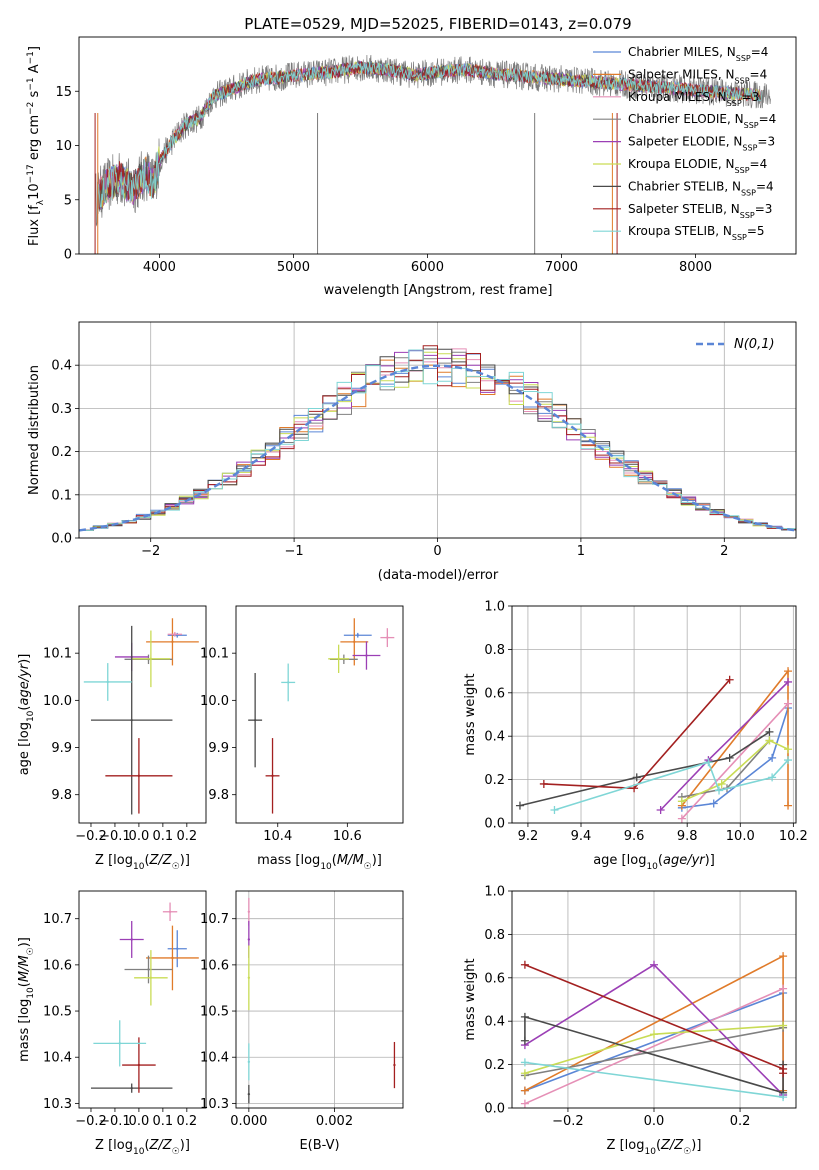 This screenshot has height=1170, width=819. What do you see at coordinates (319, 1145) in the screenshot?
I see `label-part: E(B-V)` at bounding box center [319, 1145].